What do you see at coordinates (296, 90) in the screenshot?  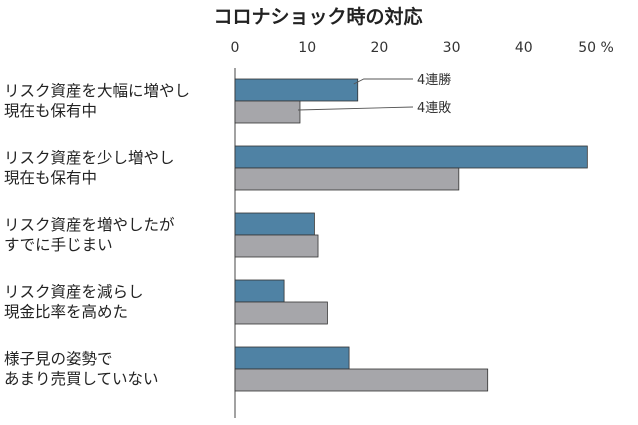 I see `bar-0-4連勝` at bounding box center [296, 90].